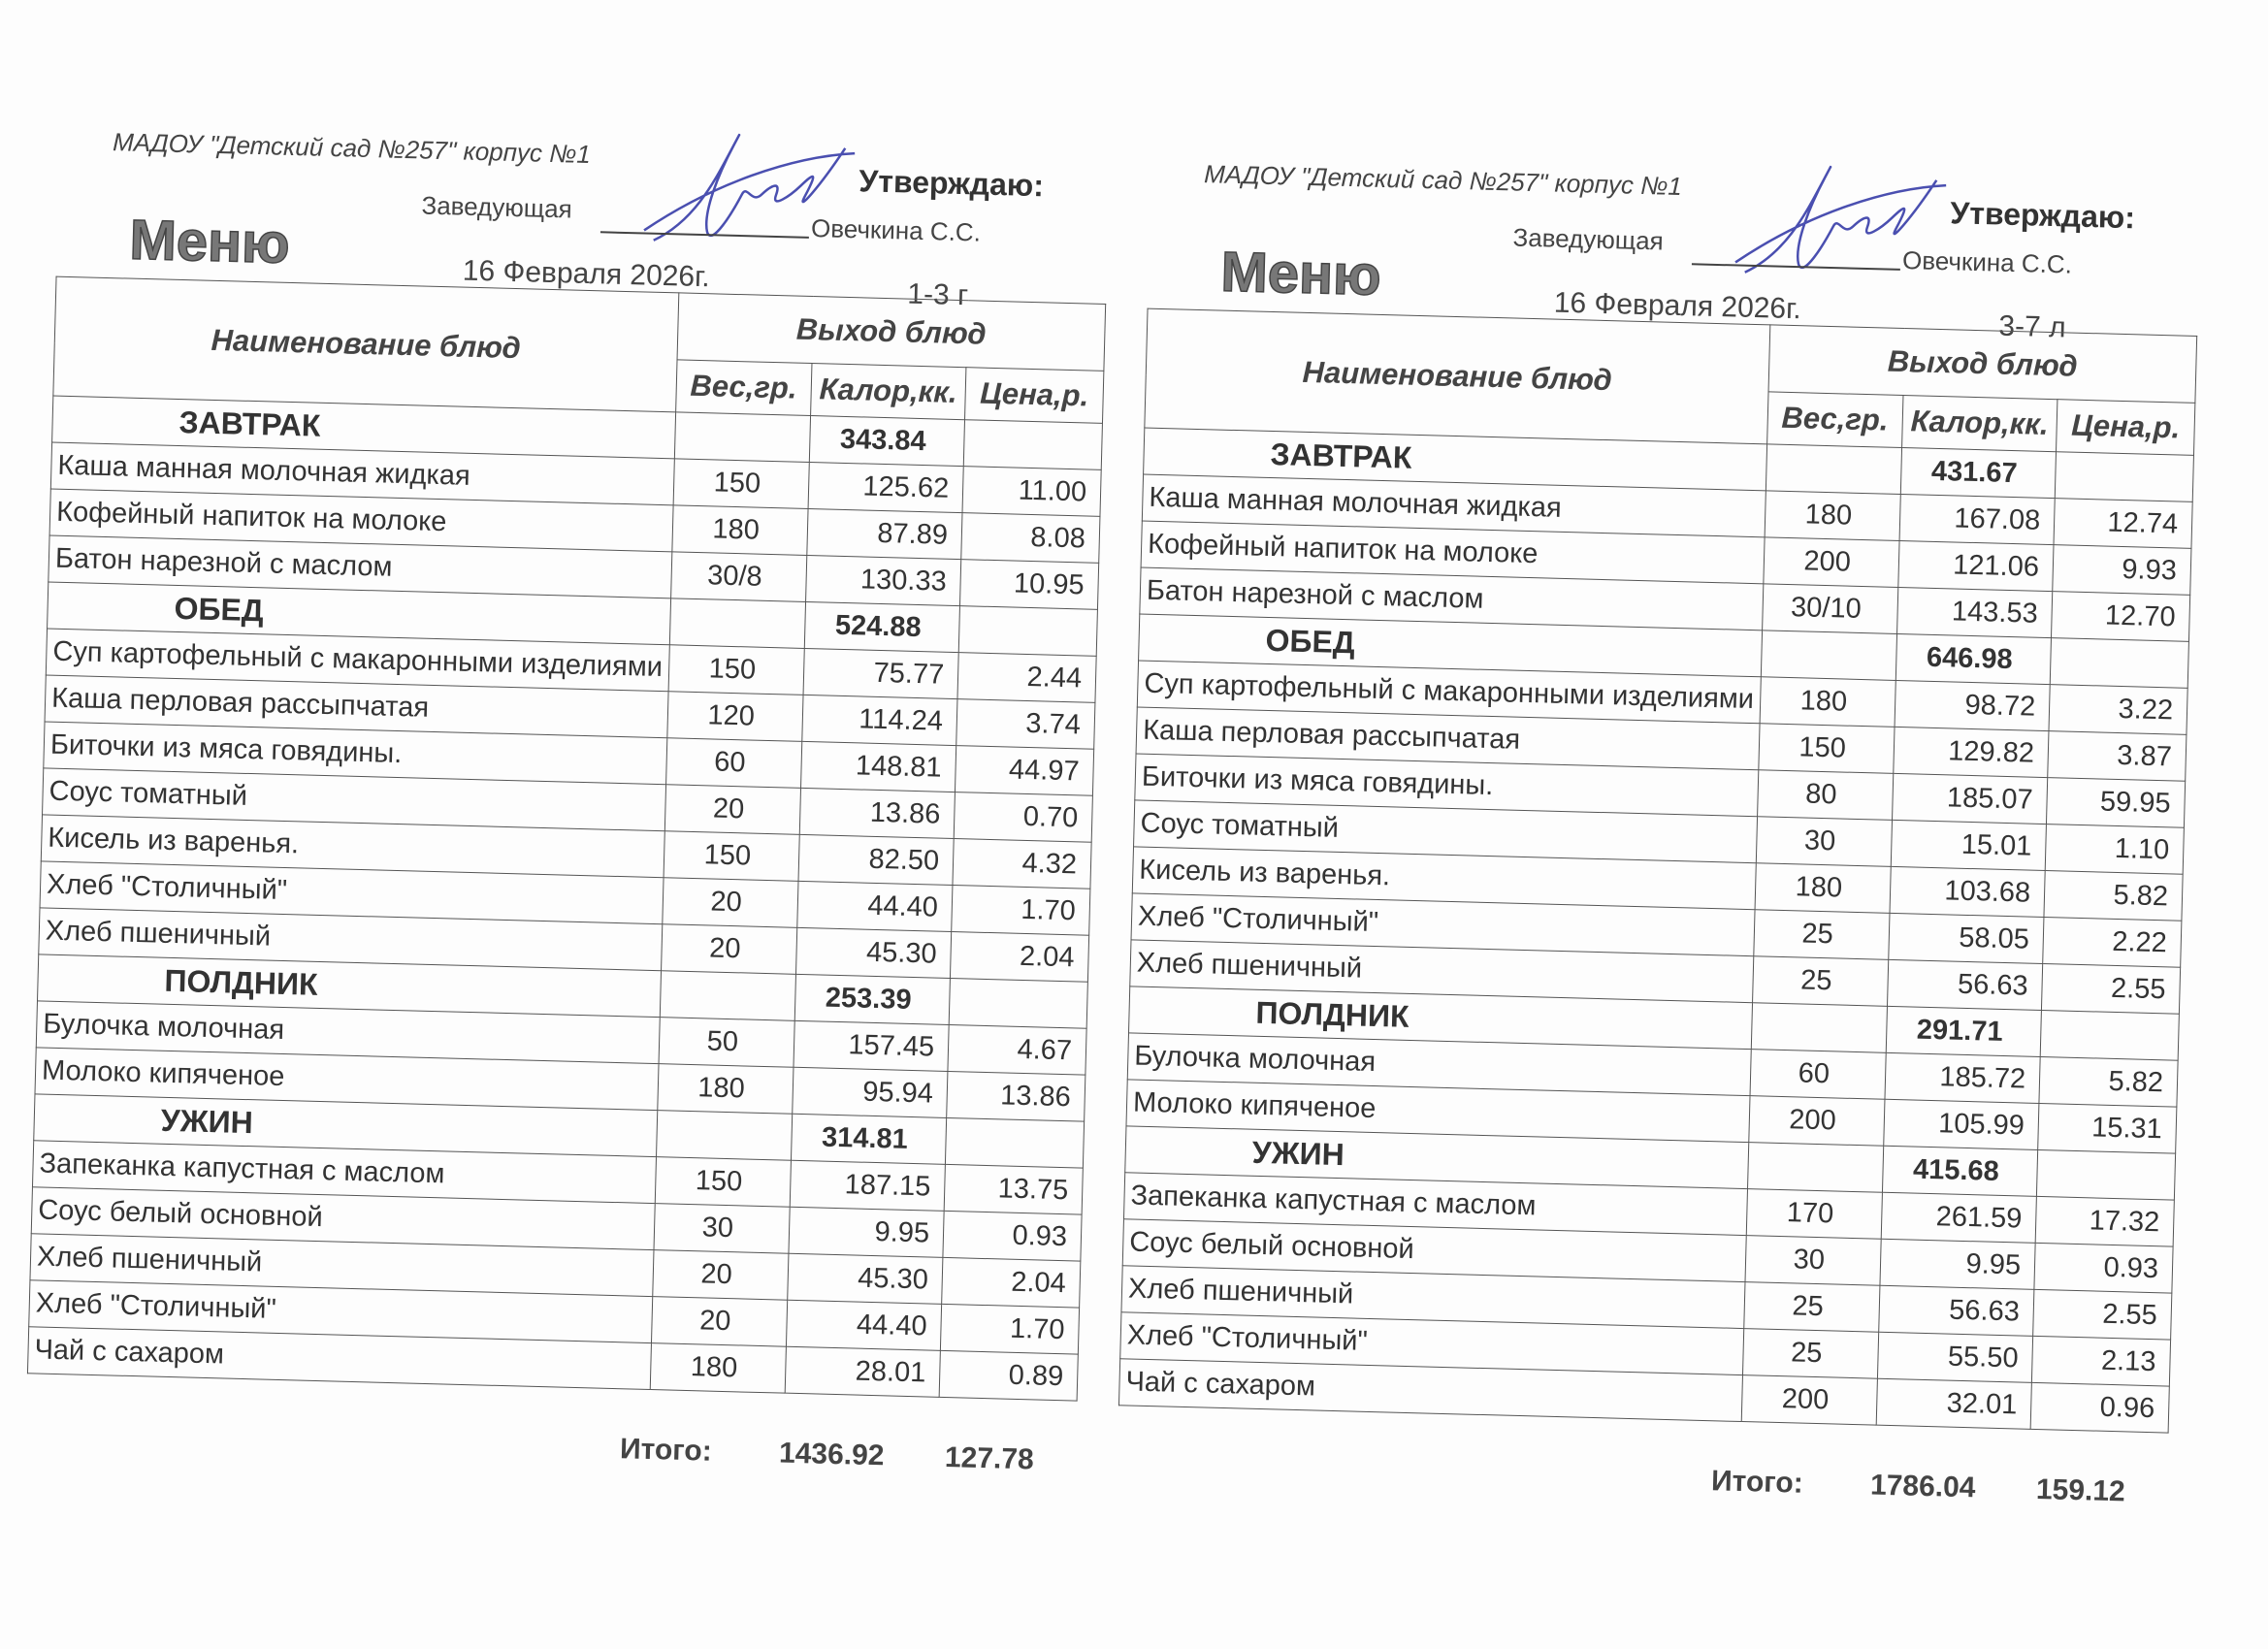 Image resolution: width=2268 pixels, height=1649 pixels. What do you see at coordinates (884, 534) in the screenshot?
I see `dish-kcal: 87.89` at bounding box center [884, 534].